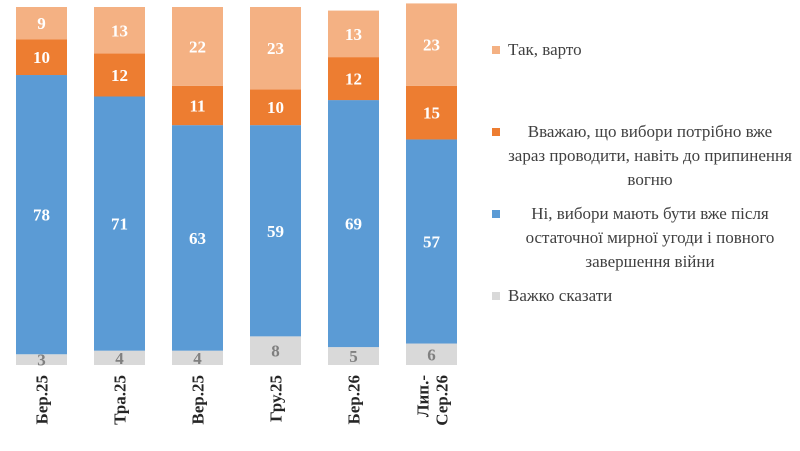 This screenshot has width=800, height=451. What do you see at coordinates (496, 50) in the screenshot?
I see `legend-swatch-yes` at bounding box center [496, 50].